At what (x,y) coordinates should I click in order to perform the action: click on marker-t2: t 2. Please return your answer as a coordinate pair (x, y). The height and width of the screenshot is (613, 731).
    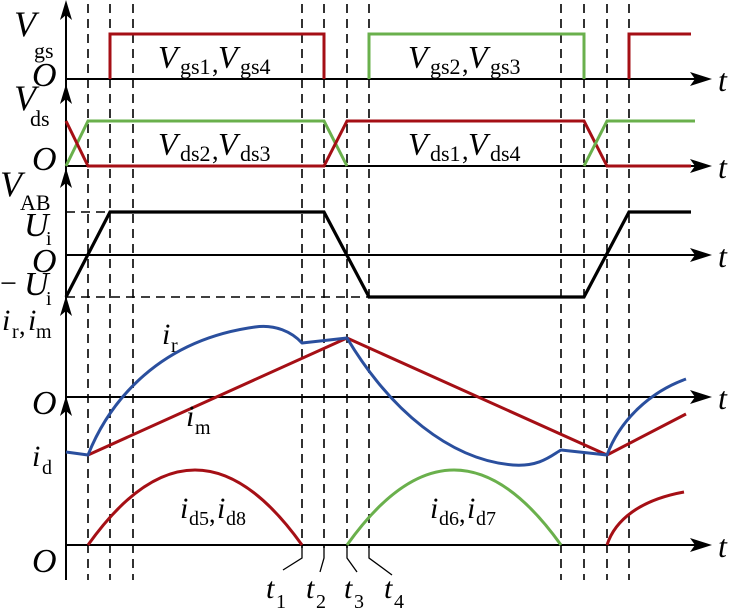
    Looking at the image, I should click on (316, 592).